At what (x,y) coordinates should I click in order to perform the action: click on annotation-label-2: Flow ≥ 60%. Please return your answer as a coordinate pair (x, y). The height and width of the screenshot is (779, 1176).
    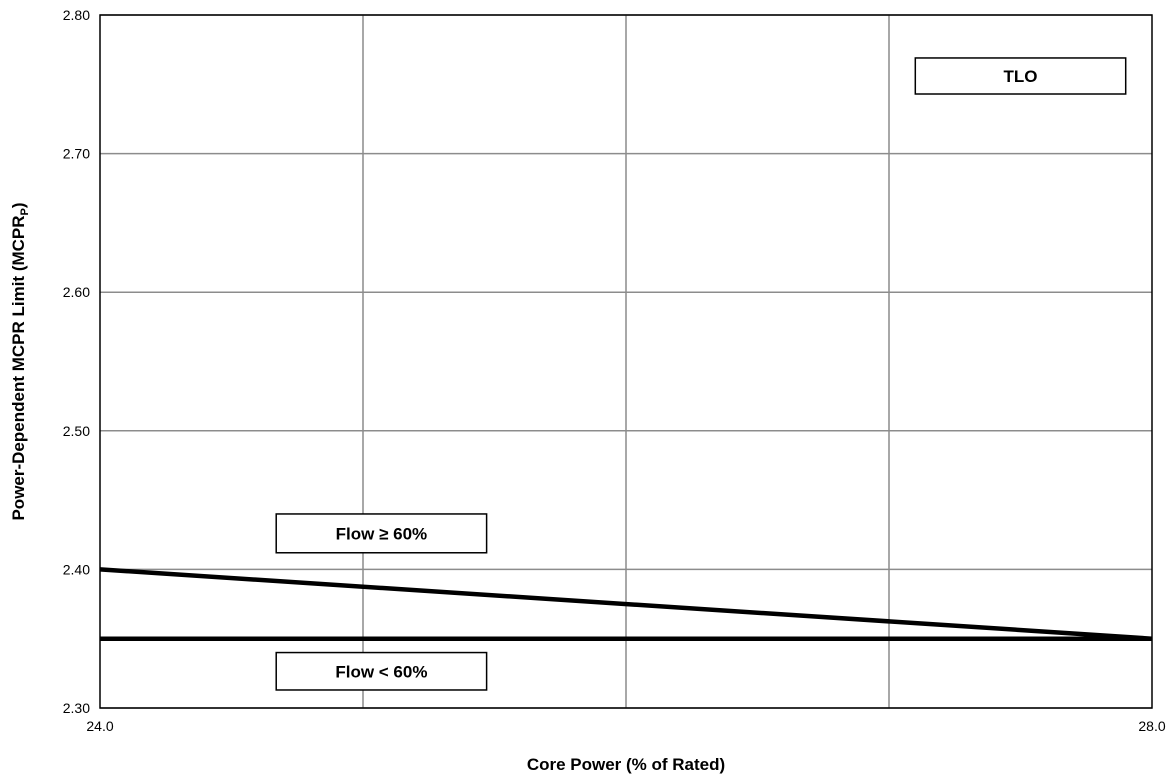
    Looking at the image, I should click on (382, 533).